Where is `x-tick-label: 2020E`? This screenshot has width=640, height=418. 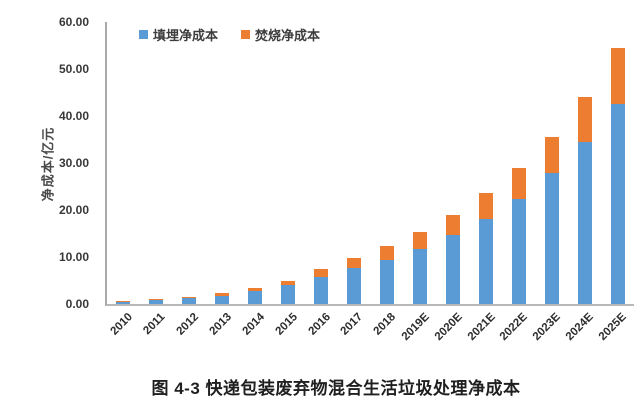
x-tick-label: 2020E is located at coordinates (448, 327).